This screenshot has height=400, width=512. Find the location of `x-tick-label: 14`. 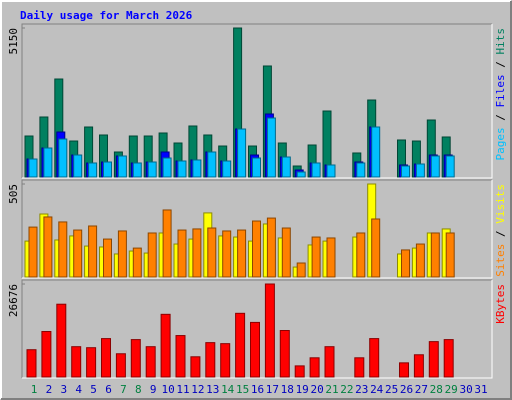

x-tick-label: 14 is located at coordinates (228, 389).